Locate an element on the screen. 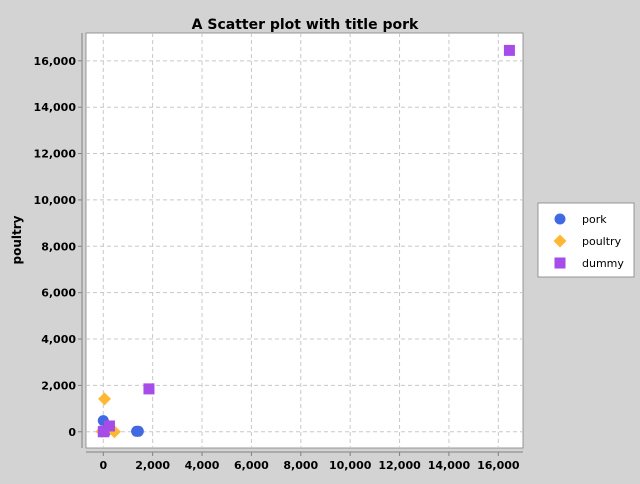  y-tick-label: 14,000 is located at coordinates (55, 107).